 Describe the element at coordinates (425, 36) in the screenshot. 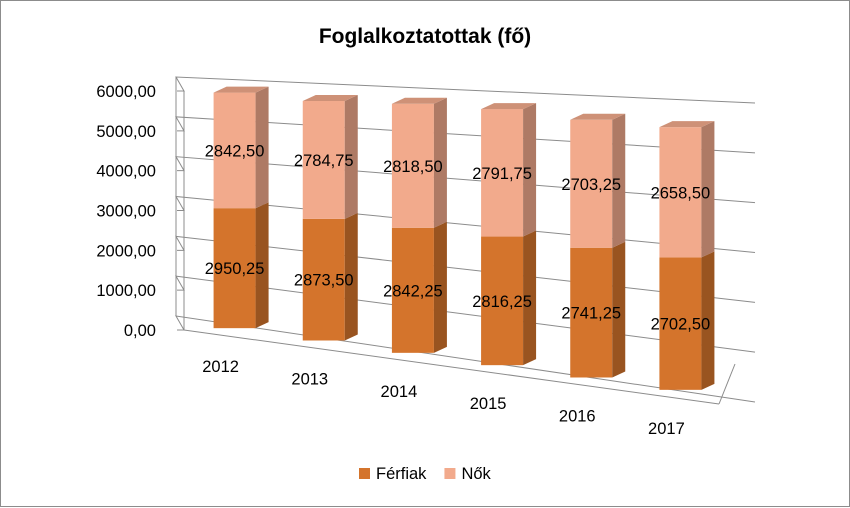

I see `chart-title: Foglalkoztatottak (fő)` at that location.